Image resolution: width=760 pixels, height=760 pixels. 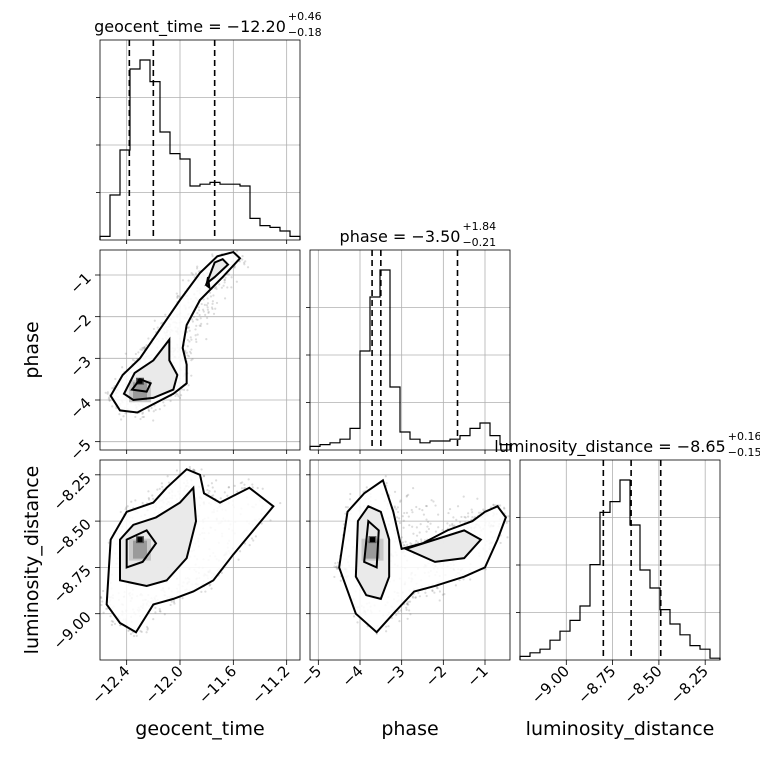 I want to click on title-upper-error: +0.16, so click(x=744, y=436).